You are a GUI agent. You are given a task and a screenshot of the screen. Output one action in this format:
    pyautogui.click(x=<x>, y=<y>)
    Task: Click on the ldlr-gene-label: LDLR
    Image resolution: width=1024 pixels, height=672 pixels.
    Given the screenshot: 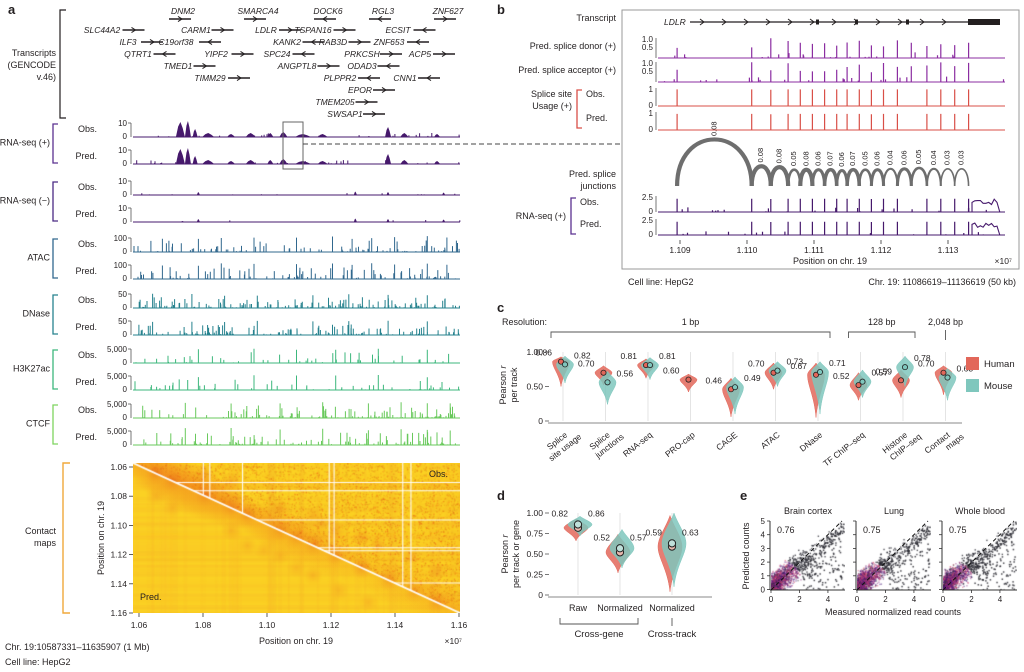 What is the action you would take?
    pyautogui.click(x=675, y=22)
    